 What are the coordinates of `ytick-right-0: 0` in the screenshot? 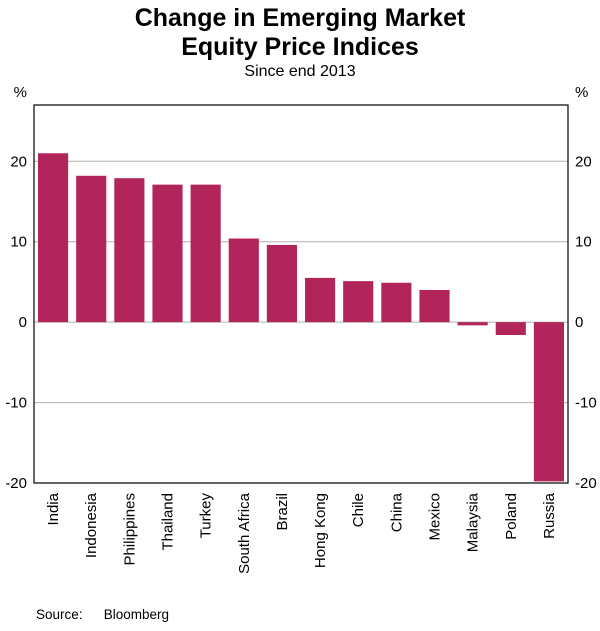 It's located at (579, 322).